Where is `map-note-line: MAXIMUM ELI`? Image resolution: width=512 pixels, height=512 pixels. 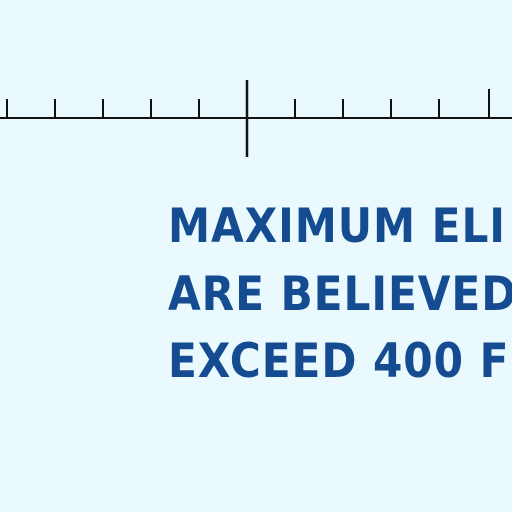
map-note-line: MAXIMUM ELI is located at coordinates (337, 226).